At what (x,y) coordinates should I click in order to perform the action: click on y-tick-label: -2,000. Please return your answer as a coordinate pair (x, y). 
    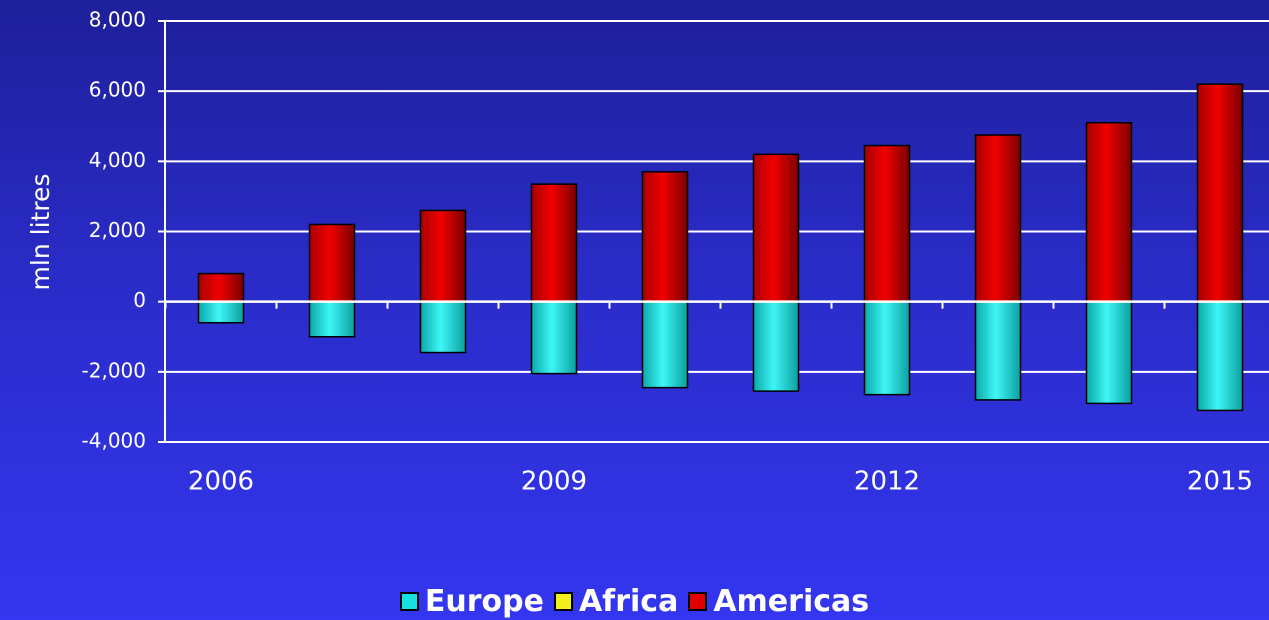
    Looking at the image, I should click on (114, 370).